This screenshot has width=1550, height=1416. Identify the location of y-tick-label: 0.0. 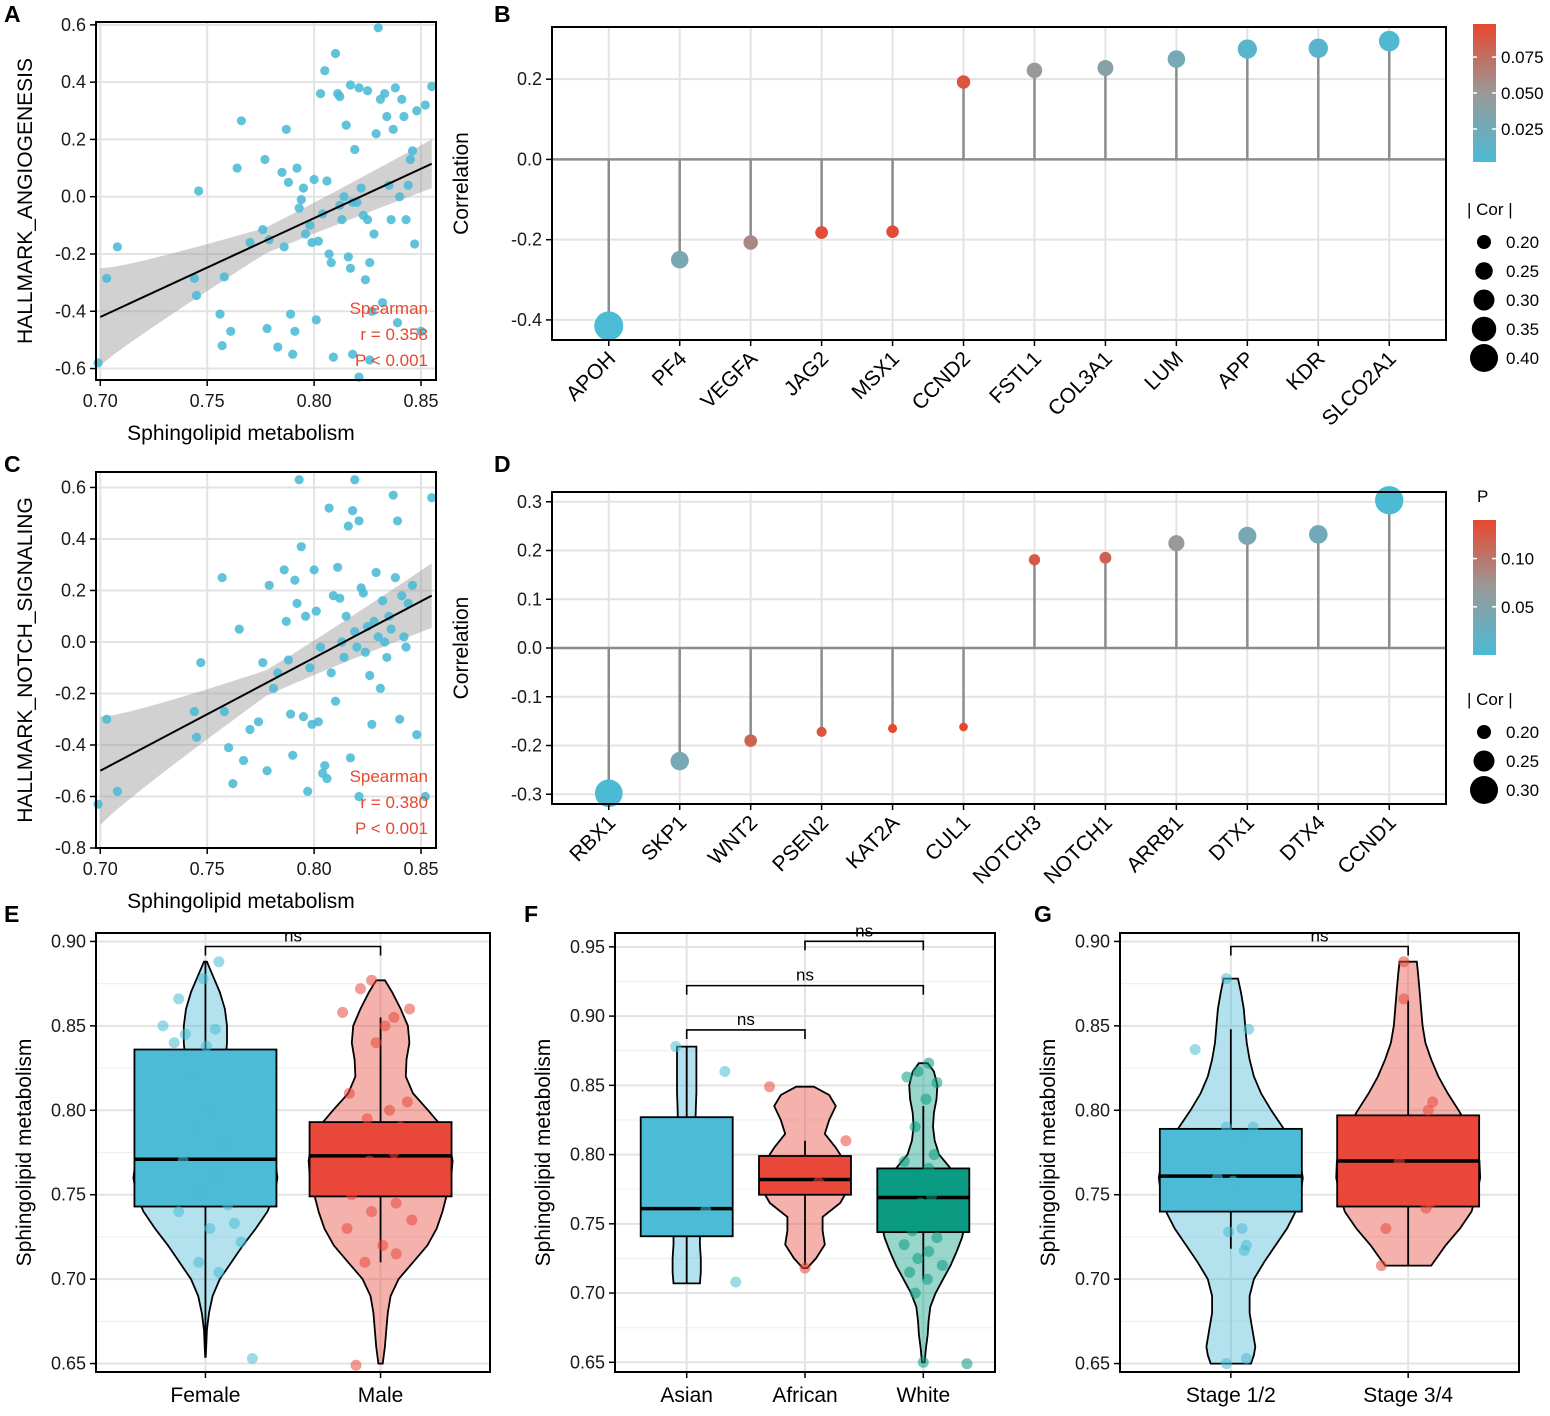
(529, 648).